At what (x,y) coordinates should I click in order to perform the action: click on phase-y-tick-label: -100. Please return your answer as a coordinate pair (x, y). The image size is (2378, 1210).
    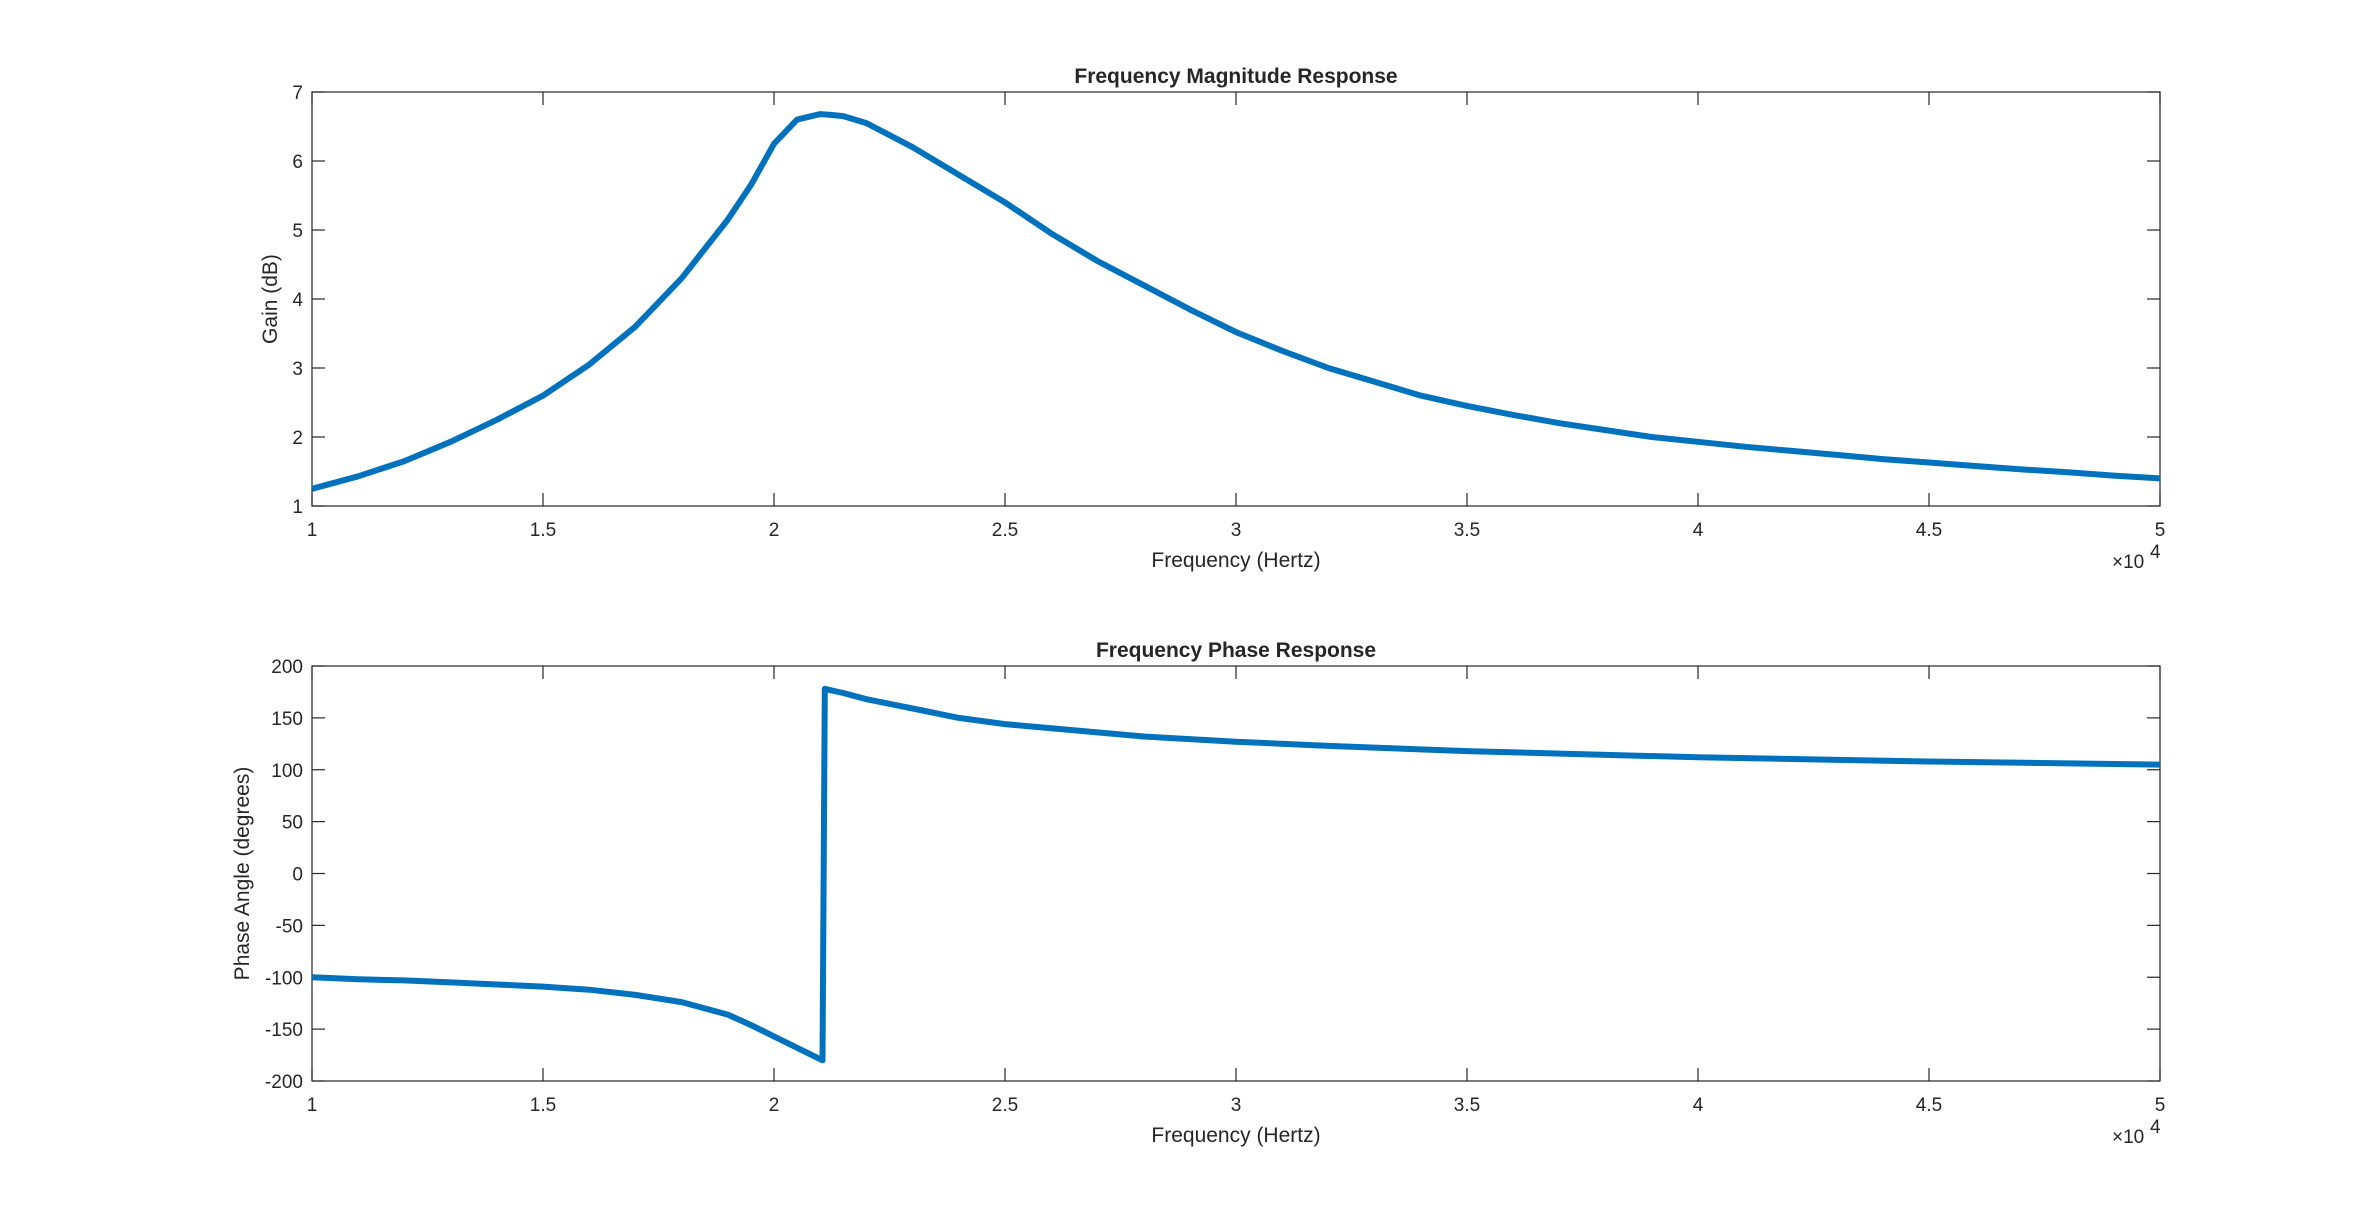
    Looking at the image, I should click on (284, 978).